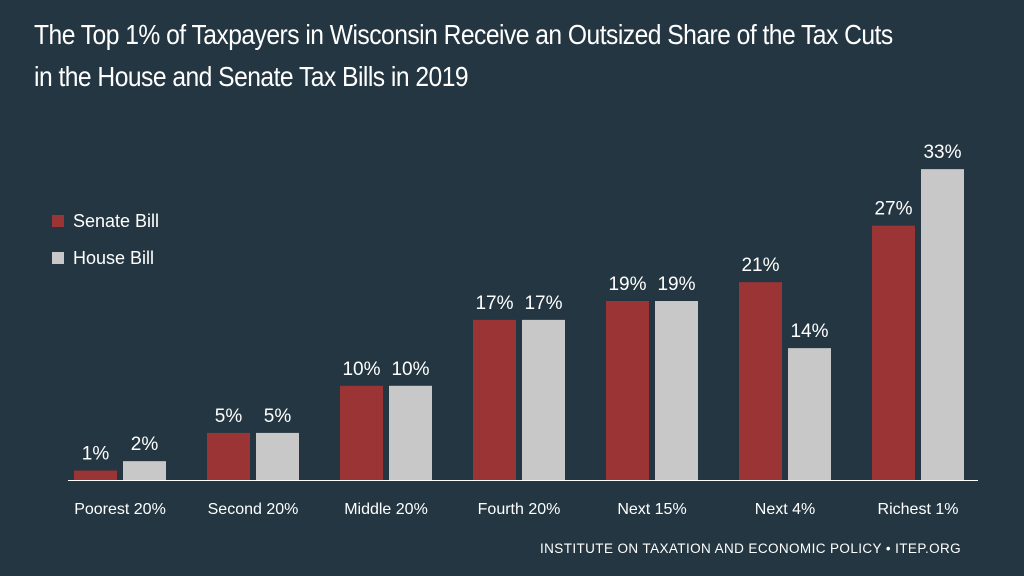 The image size is (1024, 576). I want to click on category-label-7: Richest 1%, so click(918, 509).